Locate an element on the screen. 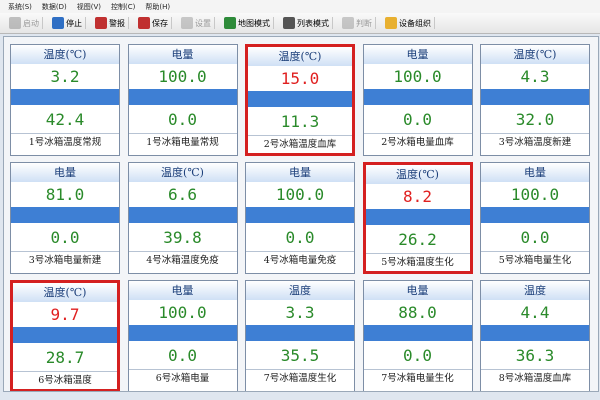  toolbar-button: 设置 is located at coordinates (196, 23).